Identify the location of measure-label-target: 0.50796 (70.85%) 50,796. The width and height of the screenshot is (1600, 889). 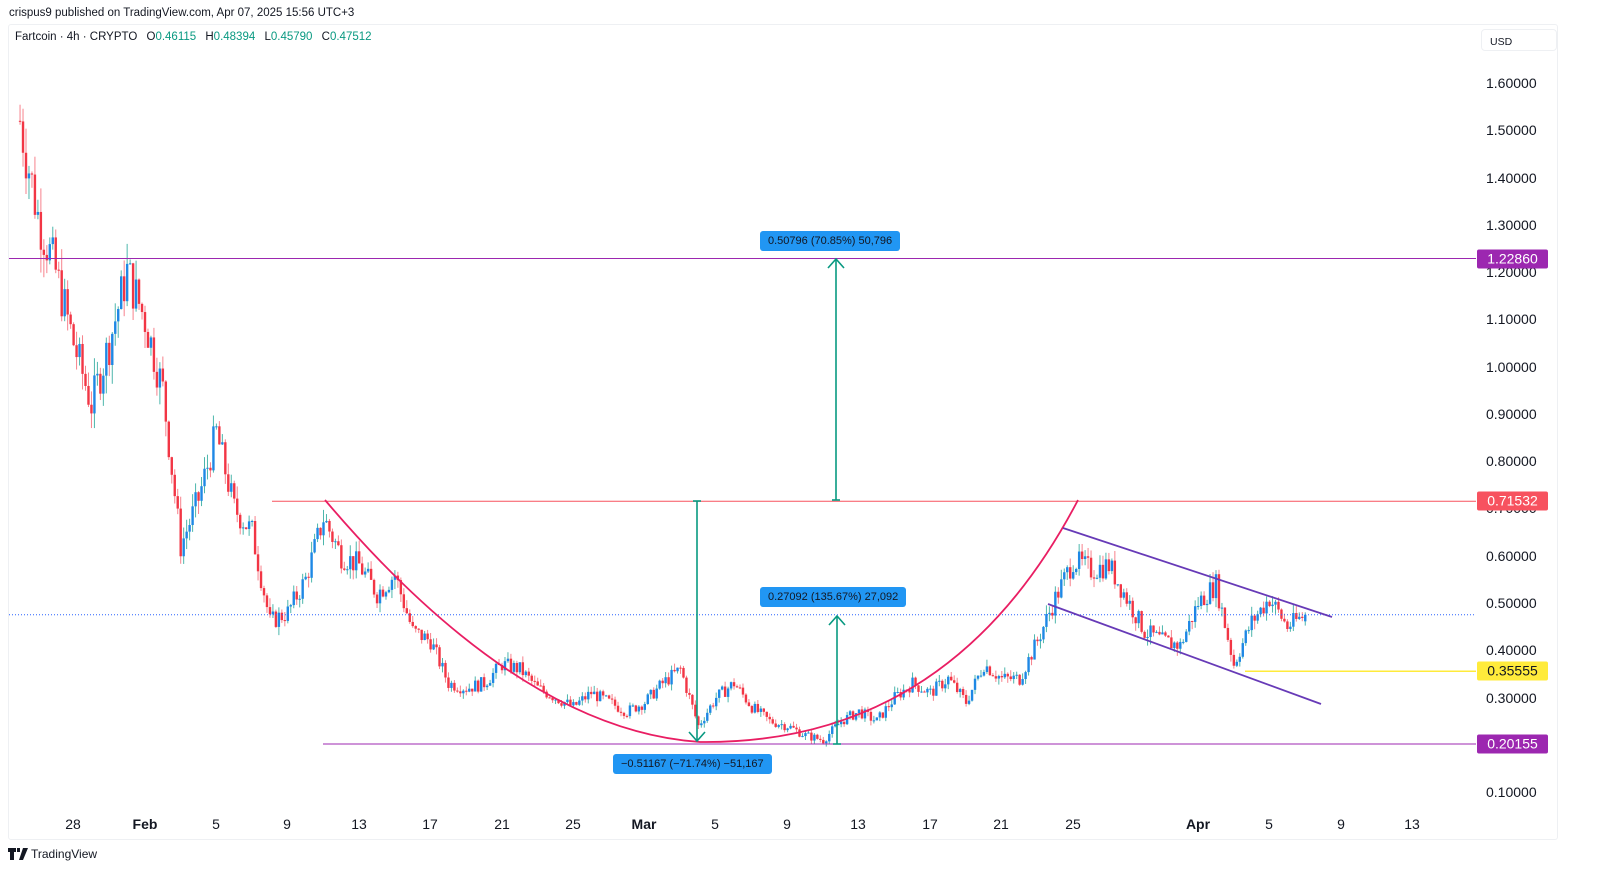
(830, 241).